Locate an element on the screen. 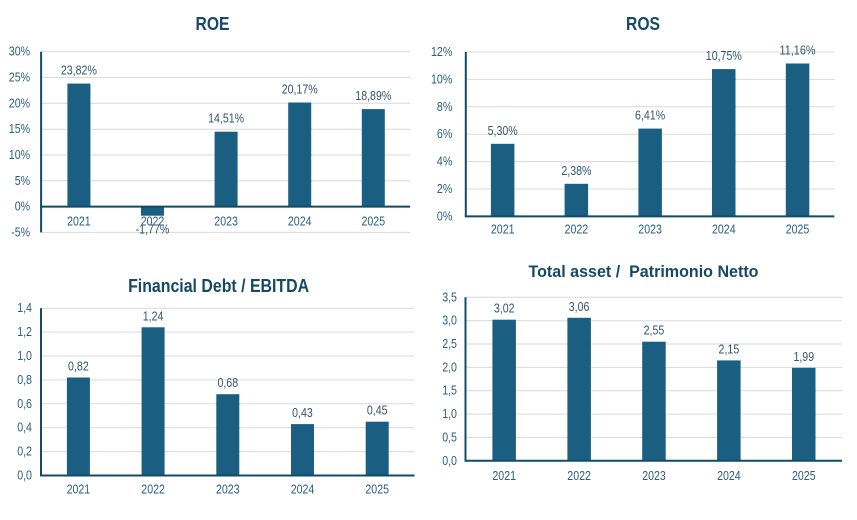 This screenshot has height=520, width=857. svg-text: -1,77% is located at coordinates (153, 230).